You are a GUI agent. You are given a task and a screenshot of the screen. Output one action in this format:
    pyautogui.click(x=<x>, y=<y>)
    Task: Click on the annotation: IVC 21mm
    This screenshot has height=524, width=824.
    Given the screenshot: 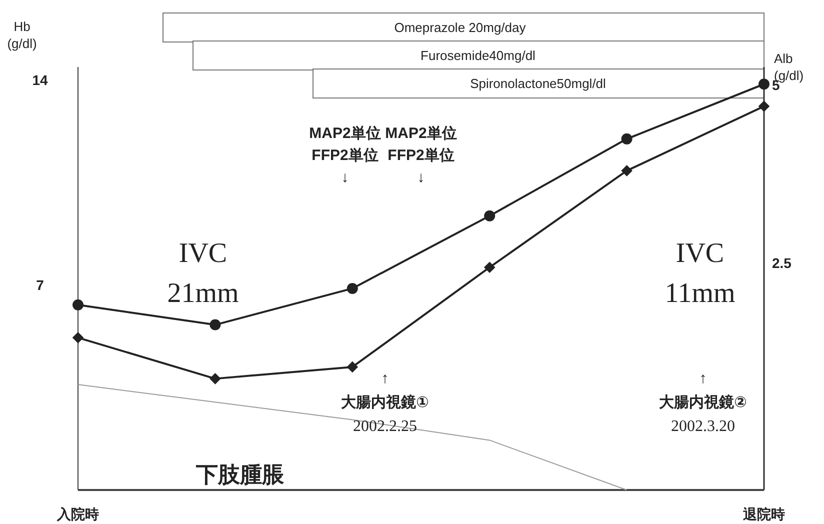 What is the action you would take?
    pyautogui.click(x=203, y=273)
    